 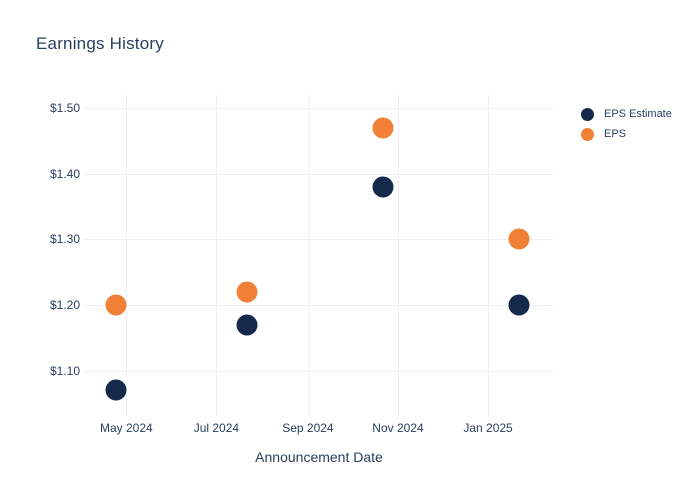 What do you see at coordinates (626, 124) in the screenshot?
I see `legend: EPS Estimate EPS` at bounding box center [626, 124].